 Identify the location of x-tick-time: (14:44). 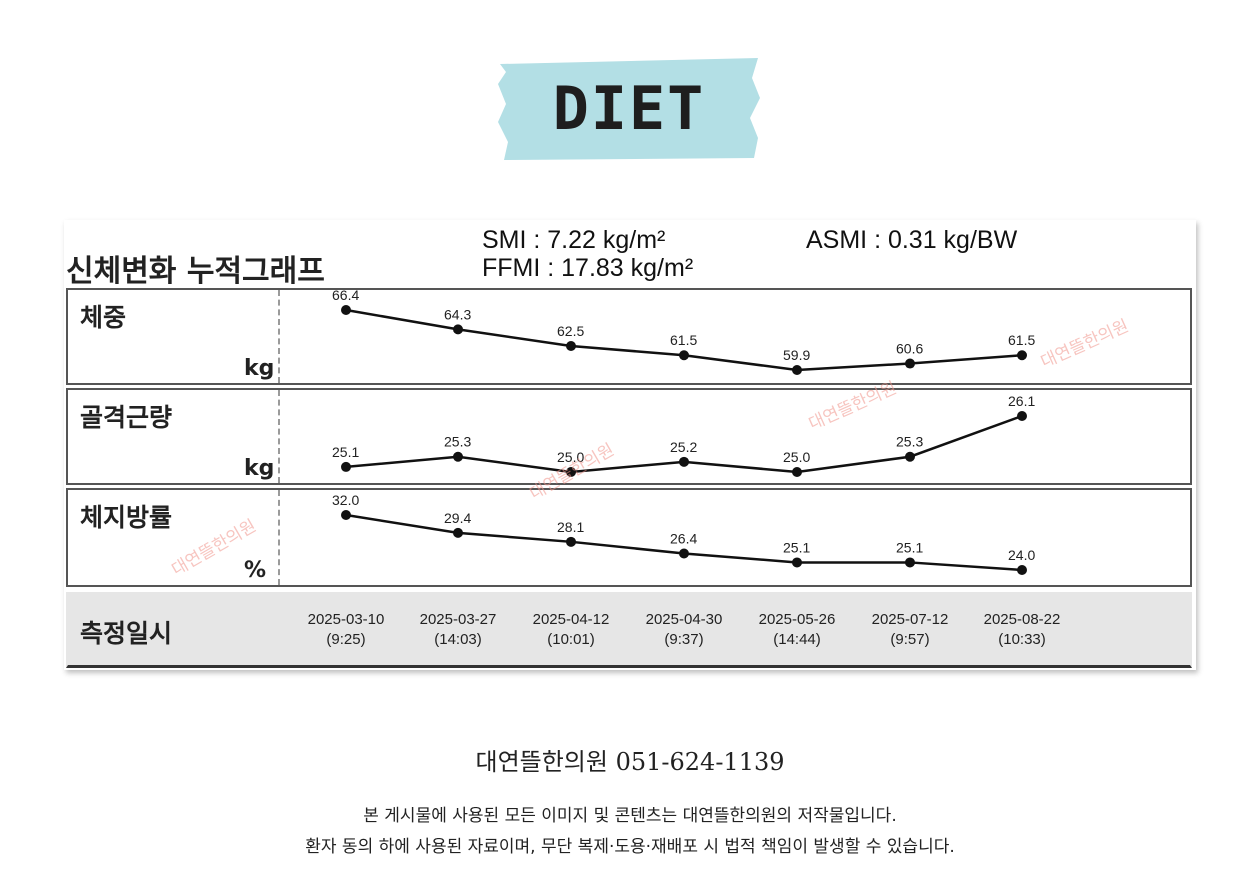
(797, 639).